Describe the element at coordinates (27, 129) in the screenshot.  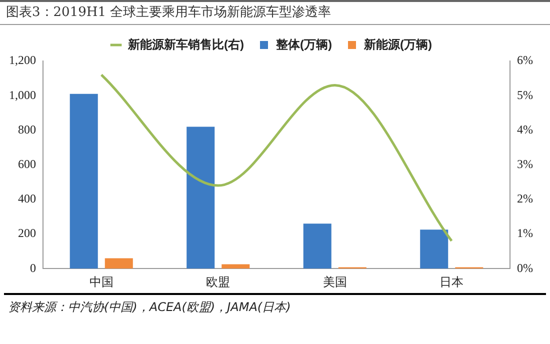
I see `y-tick-label: 800` at that location.